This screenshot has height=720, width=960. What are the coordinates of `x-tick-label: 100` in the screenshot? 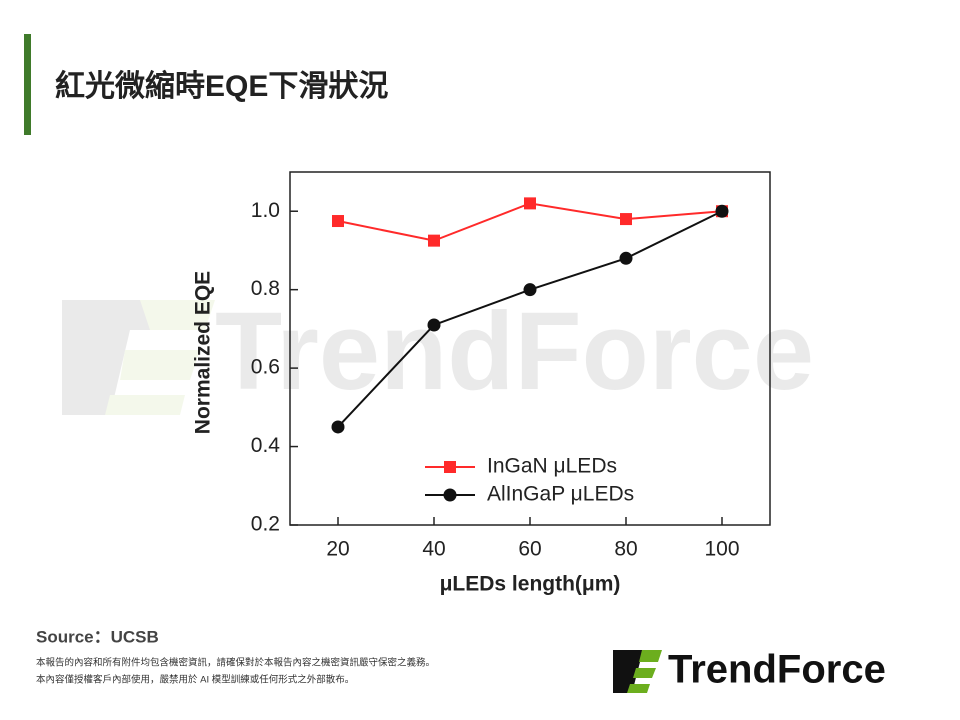 It's located at (721, 549).